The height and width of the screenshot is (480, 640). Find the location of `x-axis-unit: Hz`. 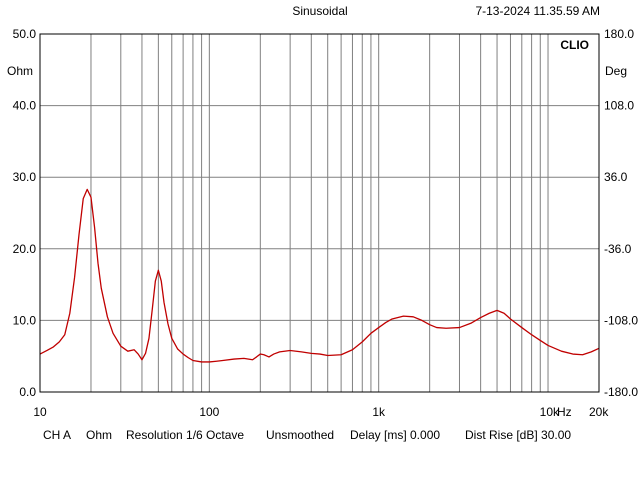

x-axis-unit: Hz is located at coordinates (564, 412).